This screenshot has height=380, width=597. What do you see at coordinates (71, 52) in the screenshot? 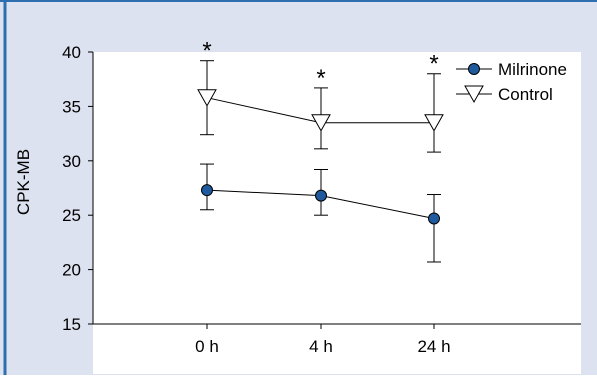
I see `y-tick-label: 40` at bounding box center [71, 52].